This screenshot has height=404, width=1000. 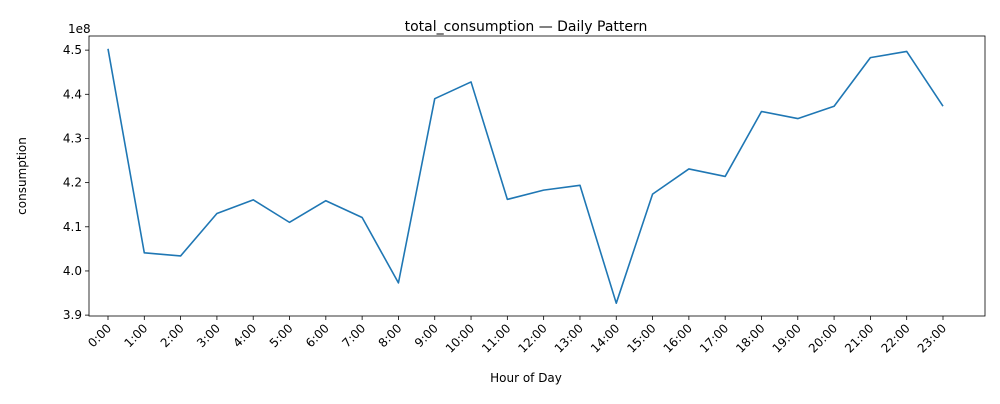 I want to click on x-tick-label: 7:00, so click(x=353, y=335).